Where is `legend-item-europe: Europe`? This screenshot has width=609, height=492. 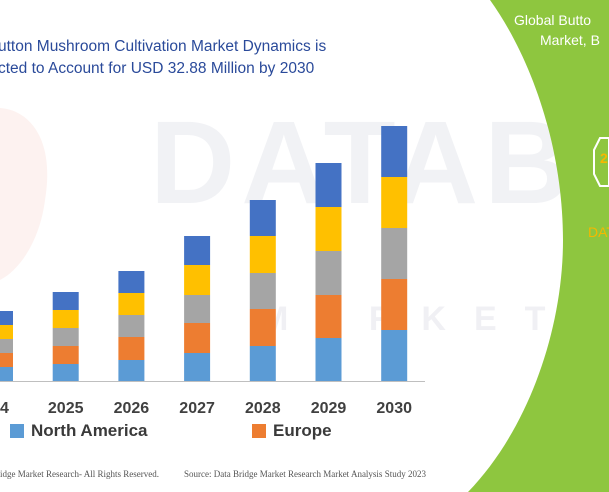
legend-item-europe: Europe is located at coordinates (292, 431).